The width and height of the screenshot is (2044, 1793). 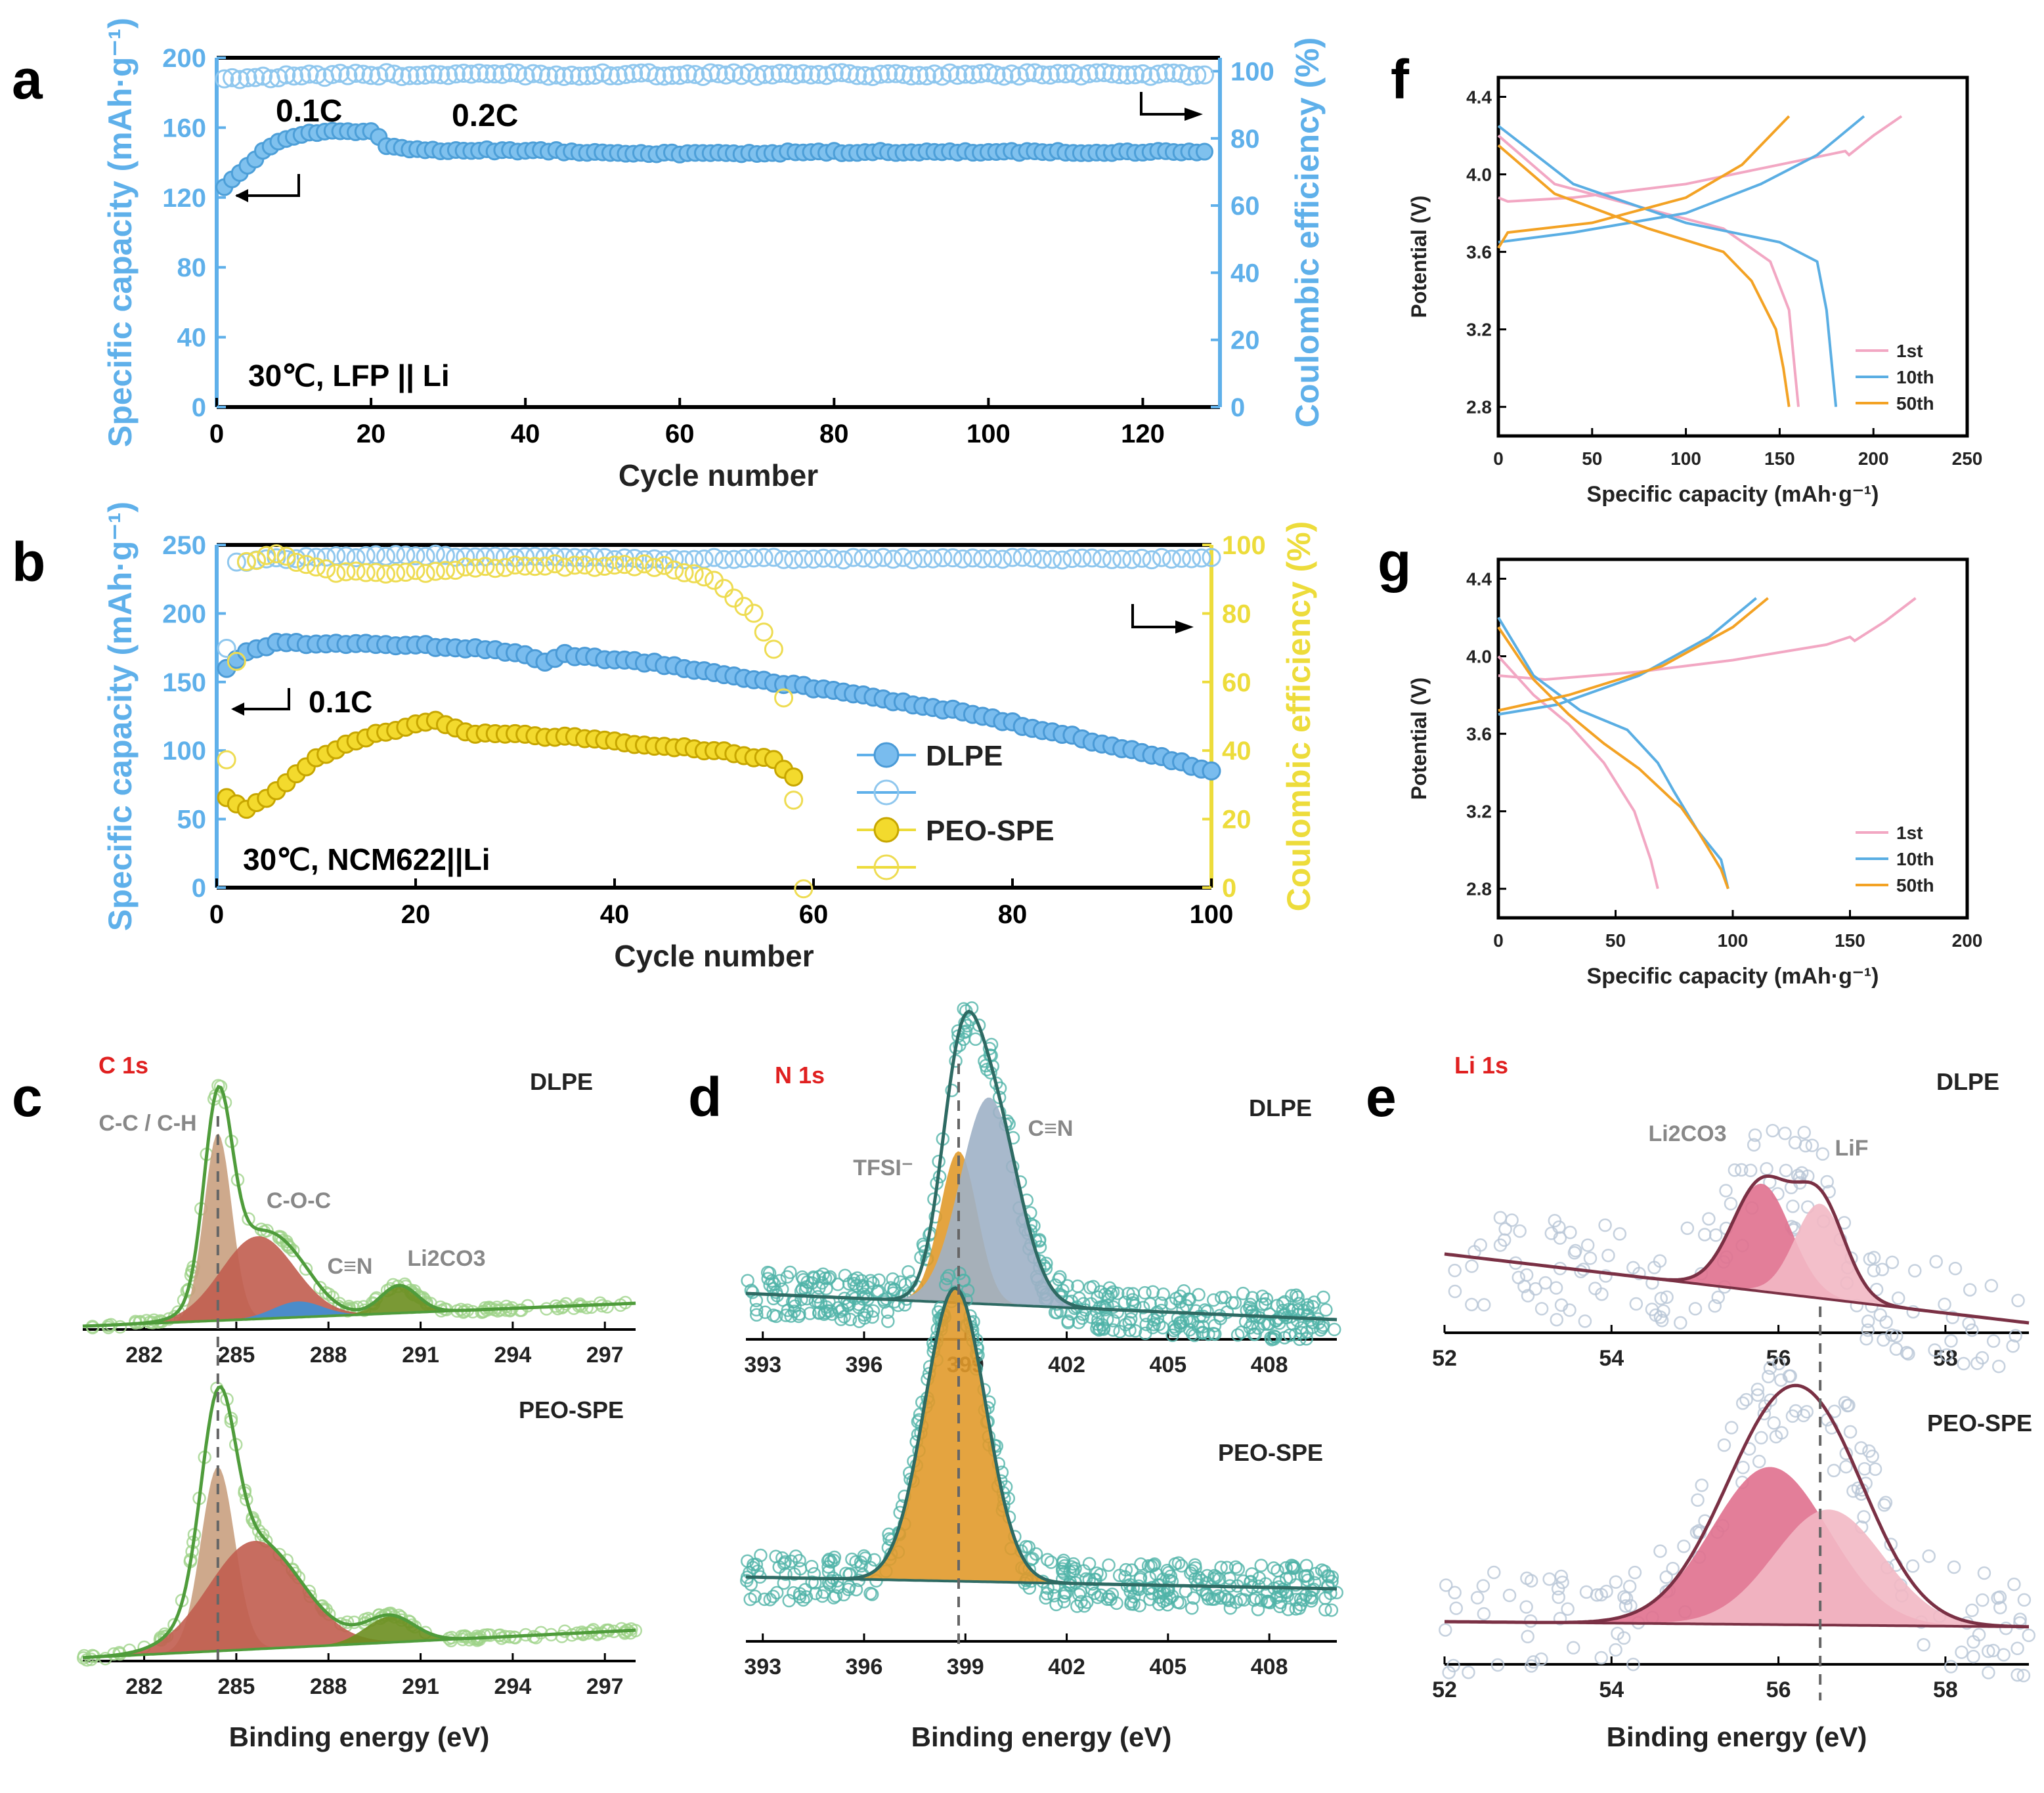 What do you see at coordinates (1915, 885) in the screenshot?
I see `legend-label: 50th` at bounding box center [1915, 885].